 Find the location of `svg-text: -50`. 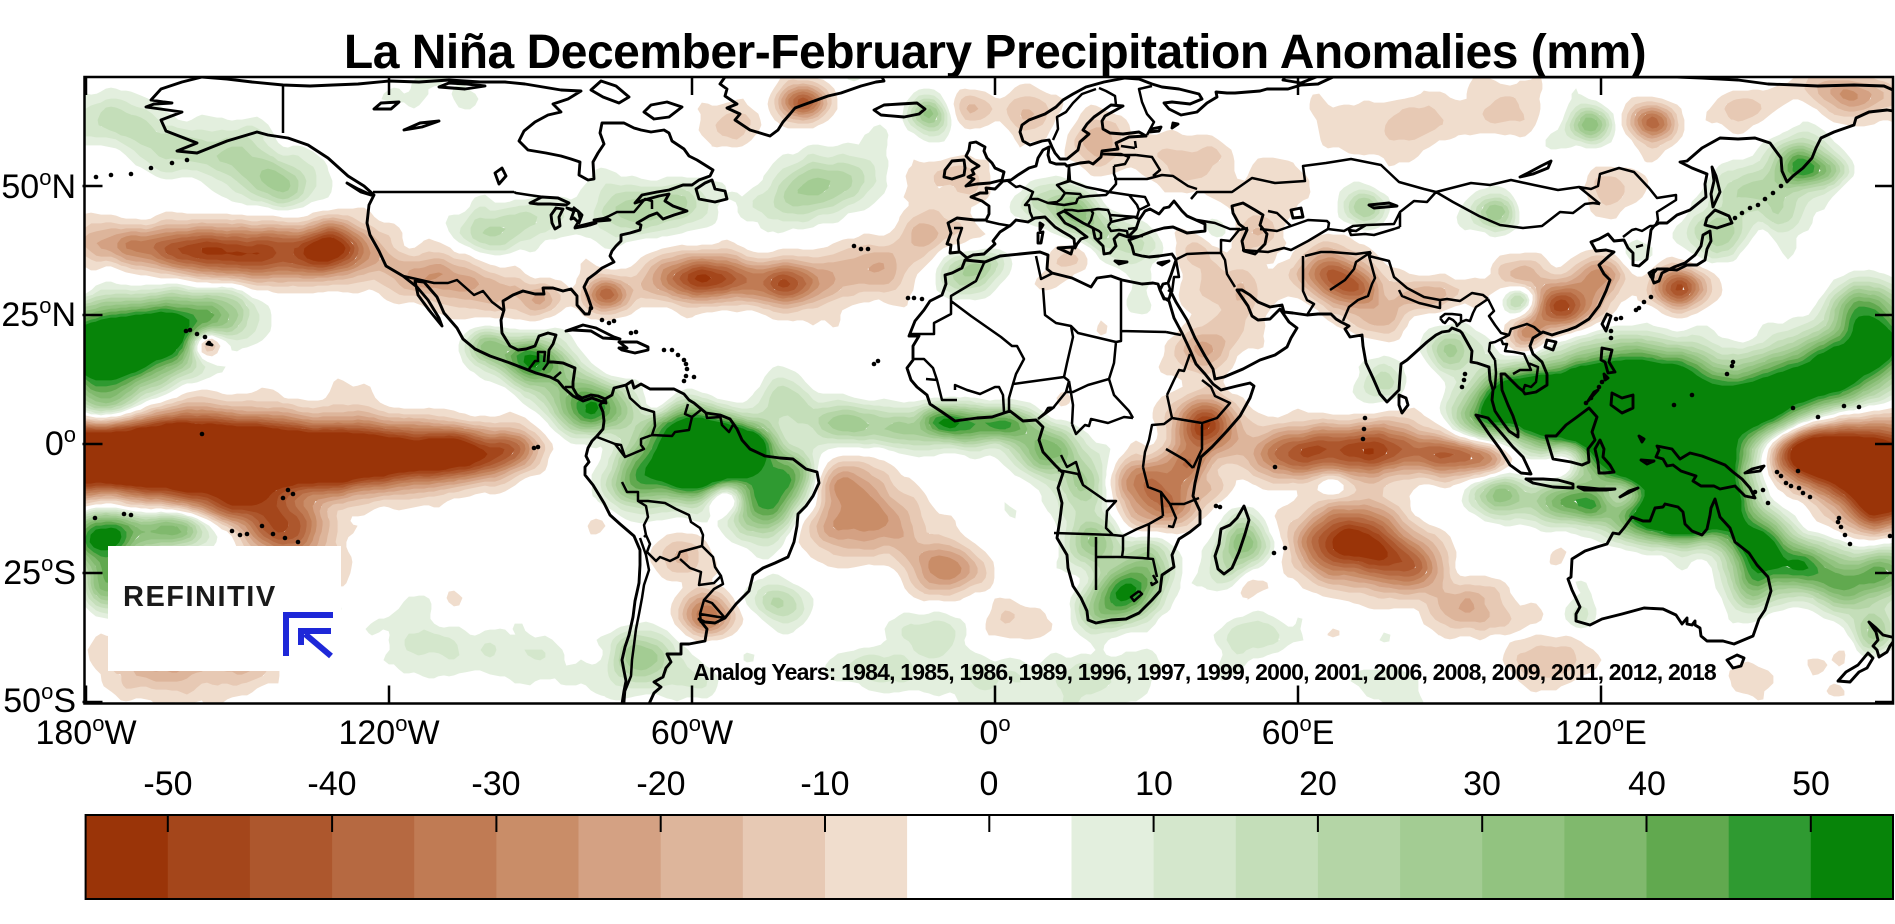

svg-text: -50 is located at coordinates (167, 784).